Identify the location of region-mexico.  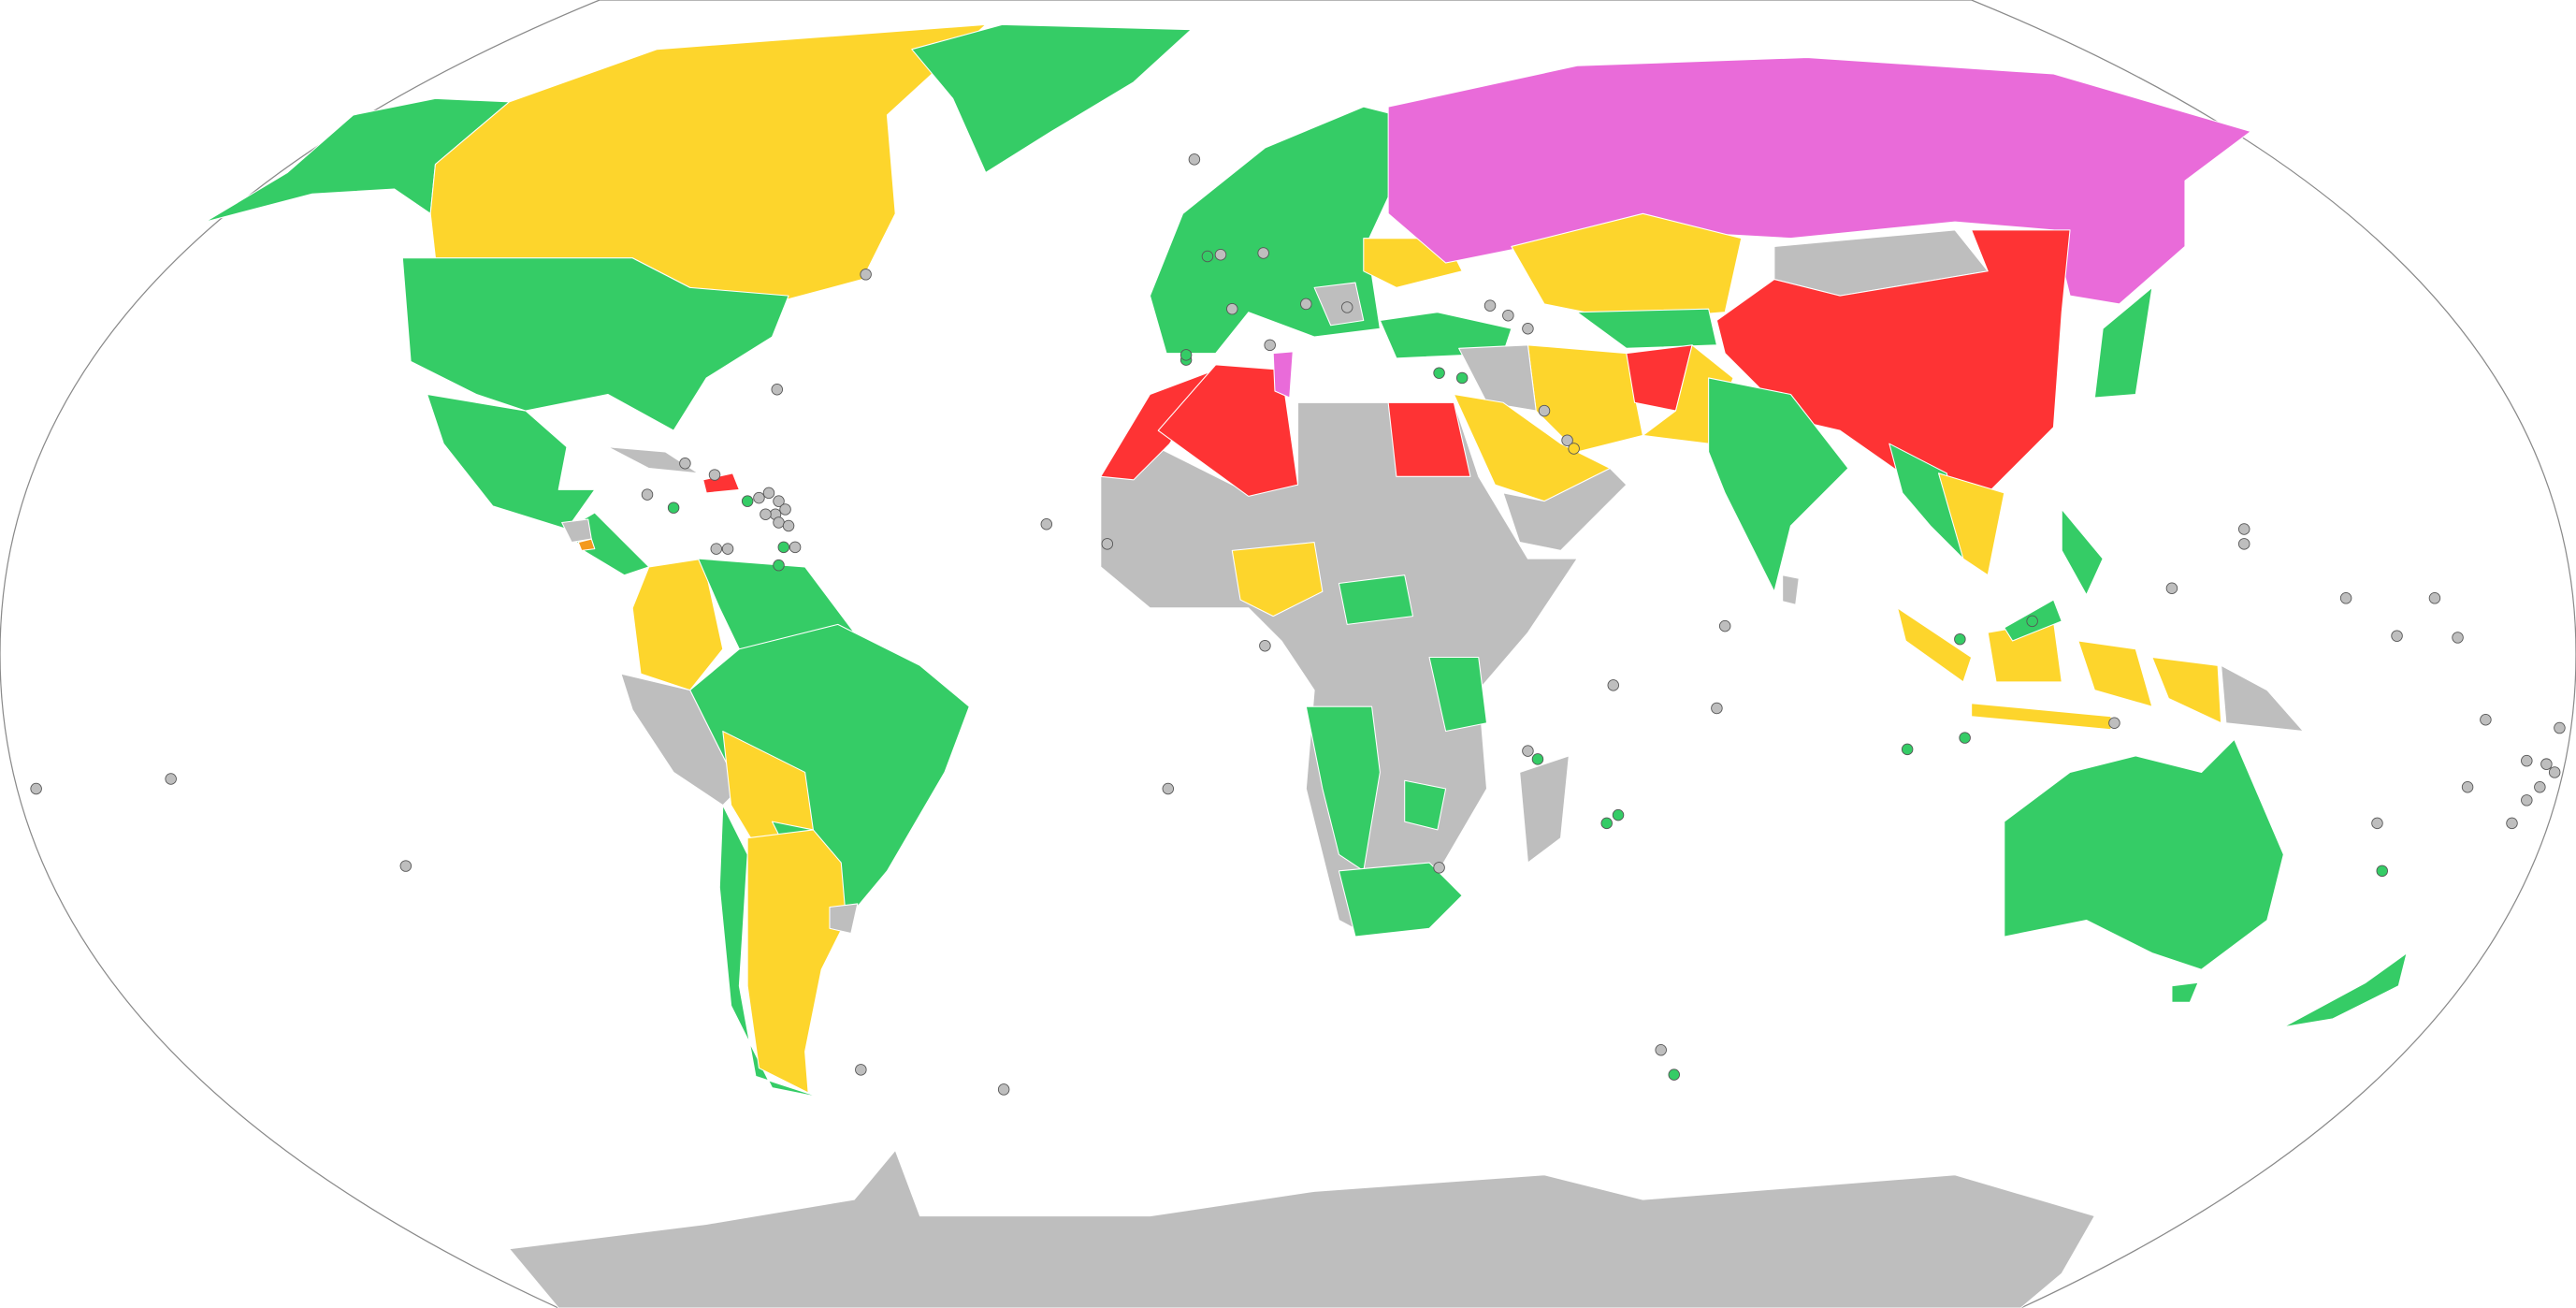
(512, 461).